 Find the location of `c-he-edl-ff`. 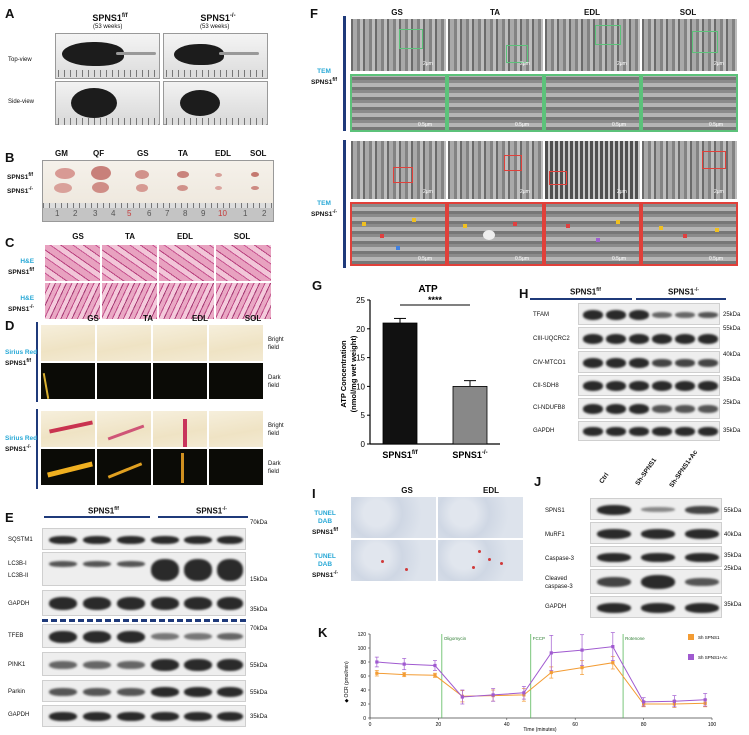

c-he-edl-ff is located at coordinates (186, 263).